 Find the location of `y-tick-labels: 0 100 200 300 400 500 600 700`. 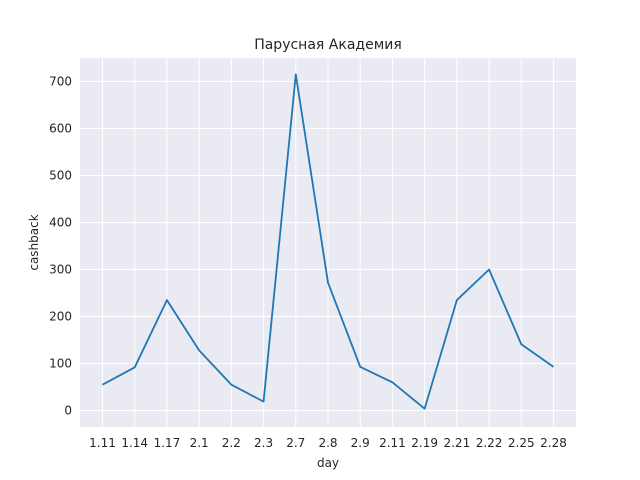

y-tick-labels: 0 100 200 300 400 500 600 700 is located at coordinates (60, 246).